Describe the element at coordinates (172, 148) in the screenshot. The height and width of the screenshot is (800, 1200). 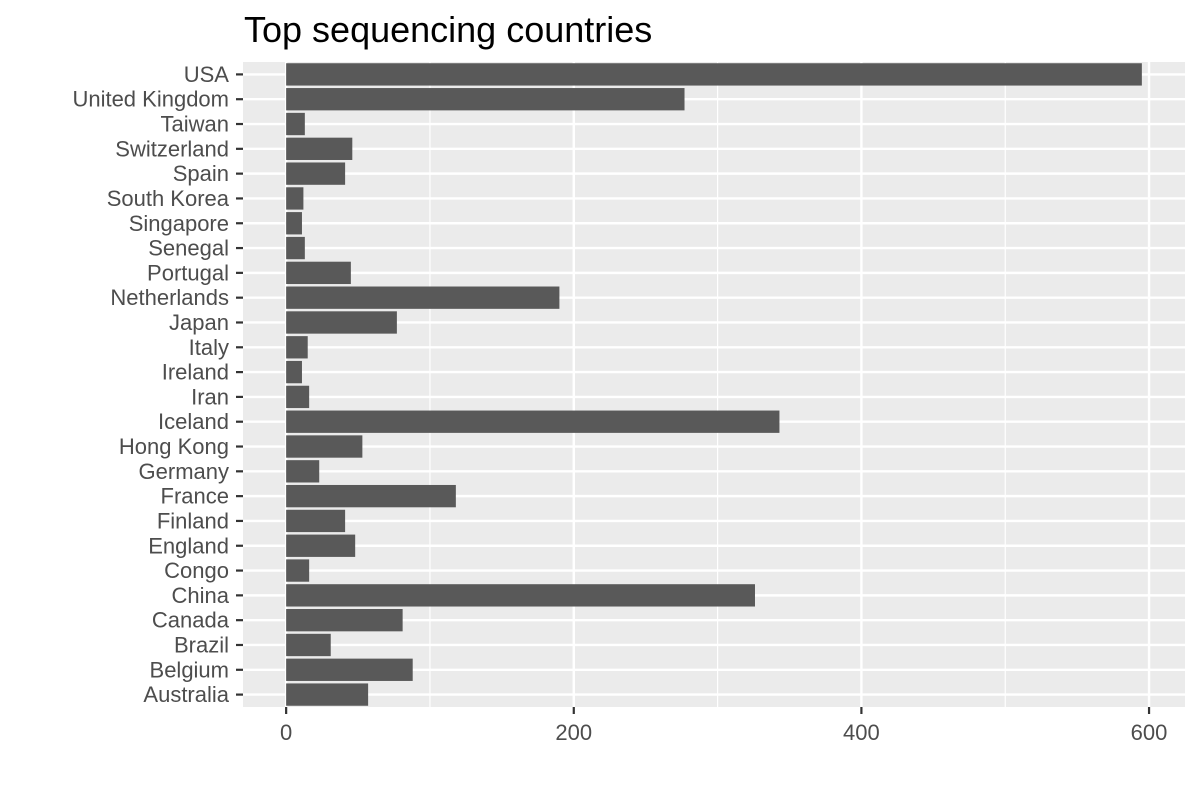
I see `y-tick-label: Switzerland` at that location.